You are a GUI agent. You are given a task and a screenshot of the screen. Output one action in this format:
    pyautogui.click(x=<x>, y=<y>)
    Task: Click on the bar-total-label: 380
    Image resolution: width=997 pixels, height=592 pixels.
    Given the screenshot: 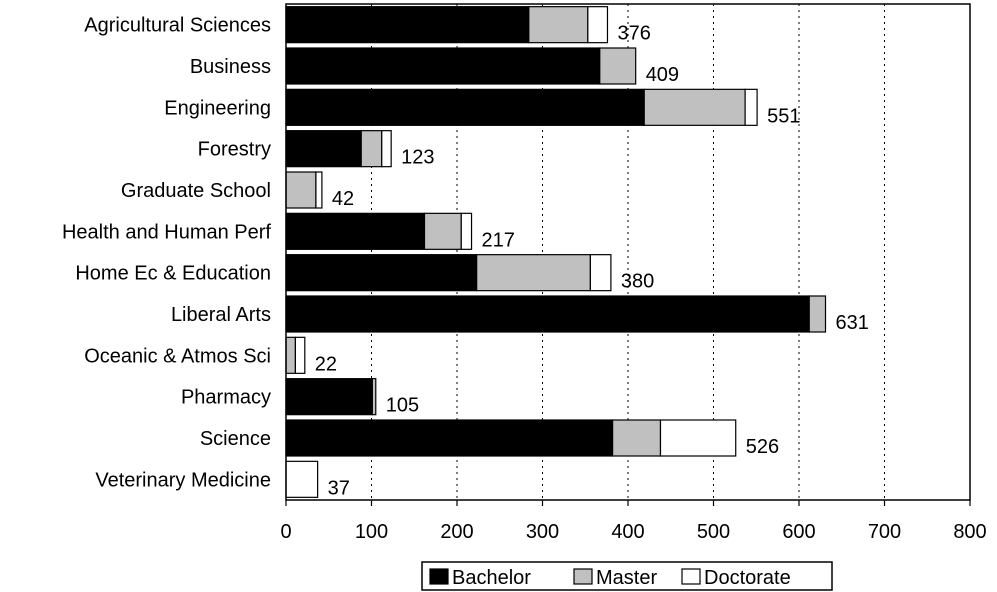 What is the action you would take?
    pyautogui.click(x=637, y=282)
    